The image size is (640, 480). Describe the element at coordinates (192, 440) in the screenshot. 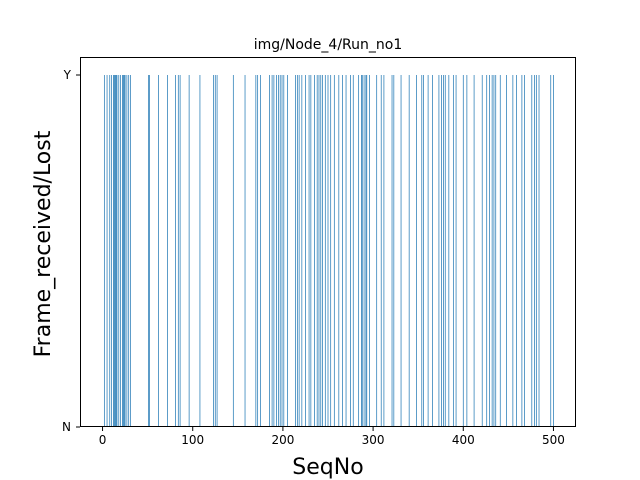

I see `x-tick-label: 100` at that location.